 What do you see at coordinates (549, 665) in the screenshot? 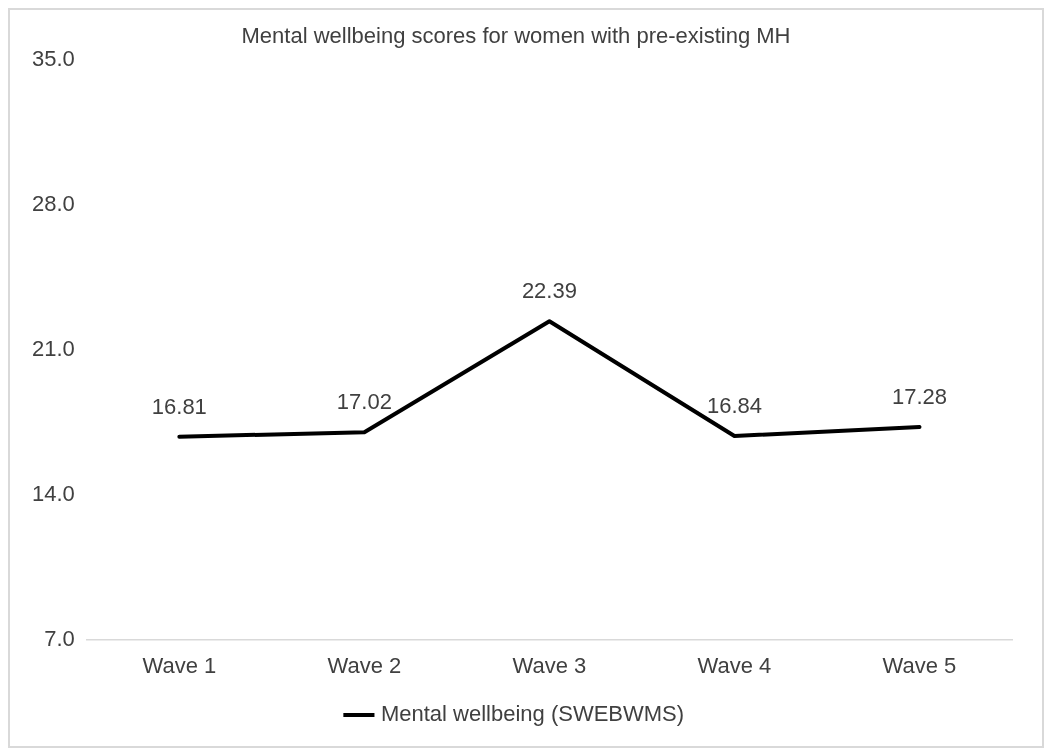
I see `x-tick-label: Wave 3` at bounding box center [549, 665].